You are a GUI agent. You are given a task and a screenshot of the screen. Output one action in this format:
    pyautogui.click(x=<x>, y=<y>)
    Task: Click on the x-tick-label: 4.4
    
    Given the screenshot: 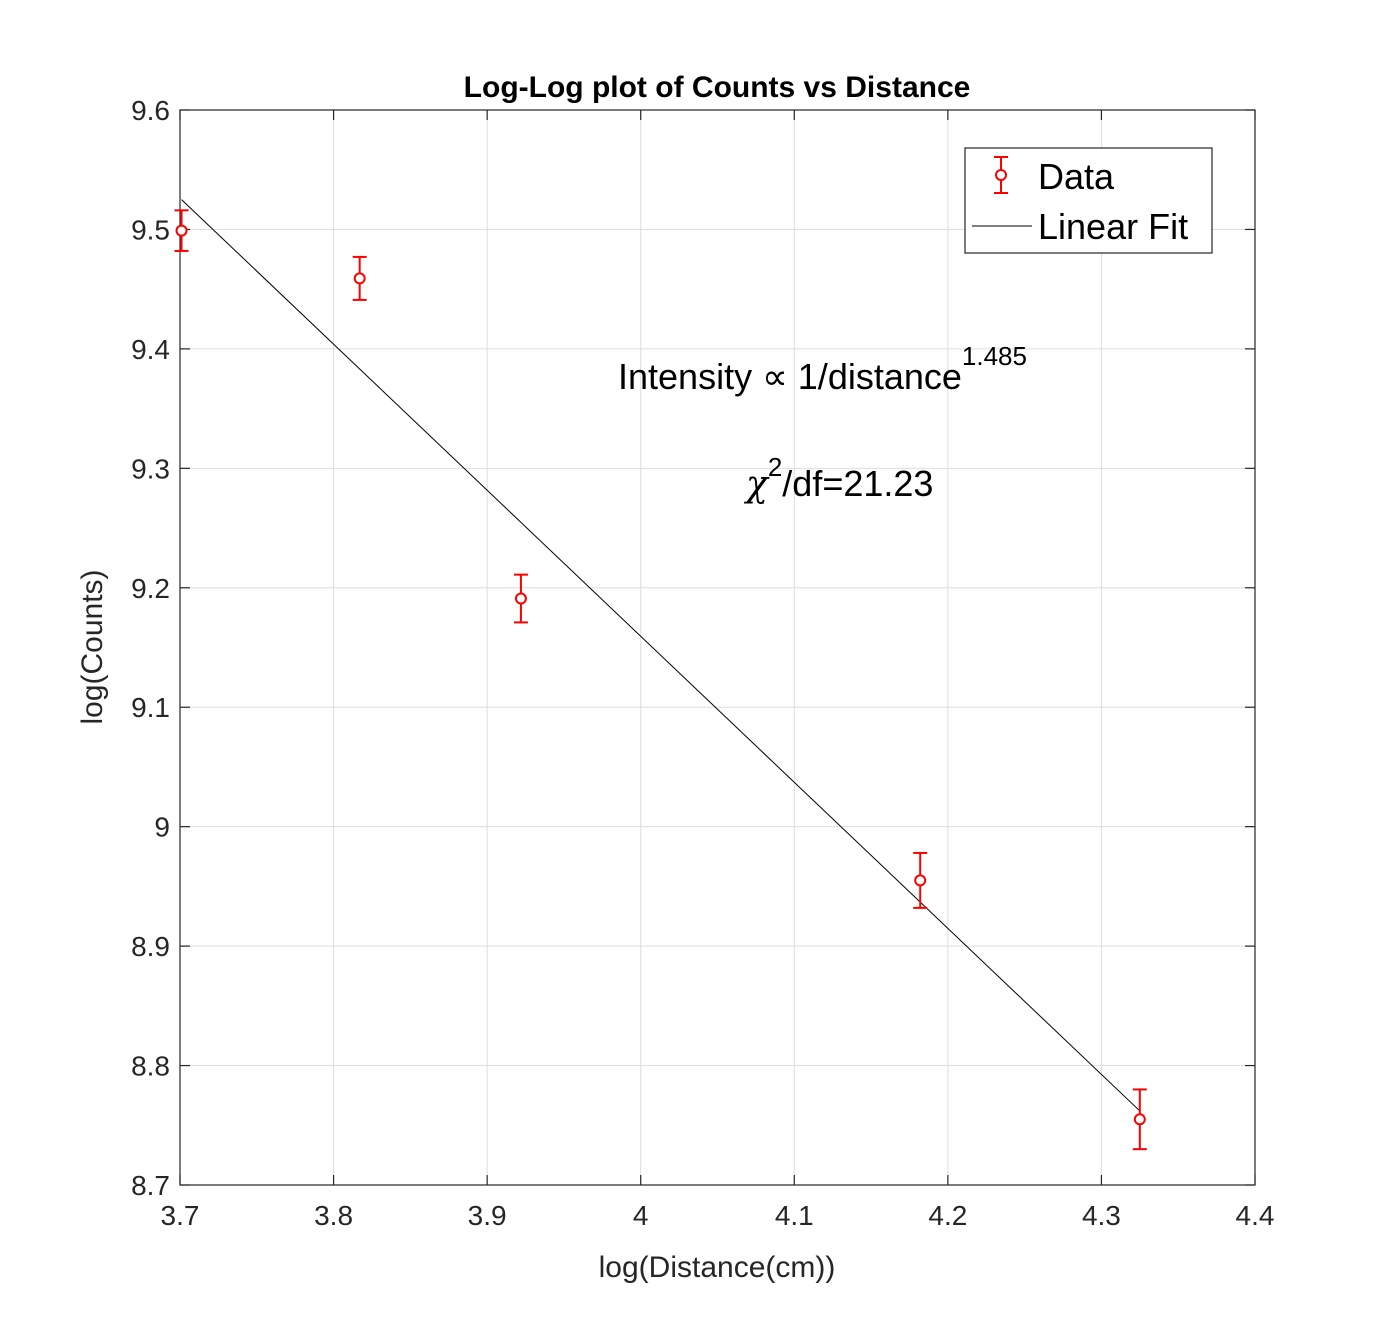 What is the action you would take?
    pyautogui.click(x=1255, y=1215)
    